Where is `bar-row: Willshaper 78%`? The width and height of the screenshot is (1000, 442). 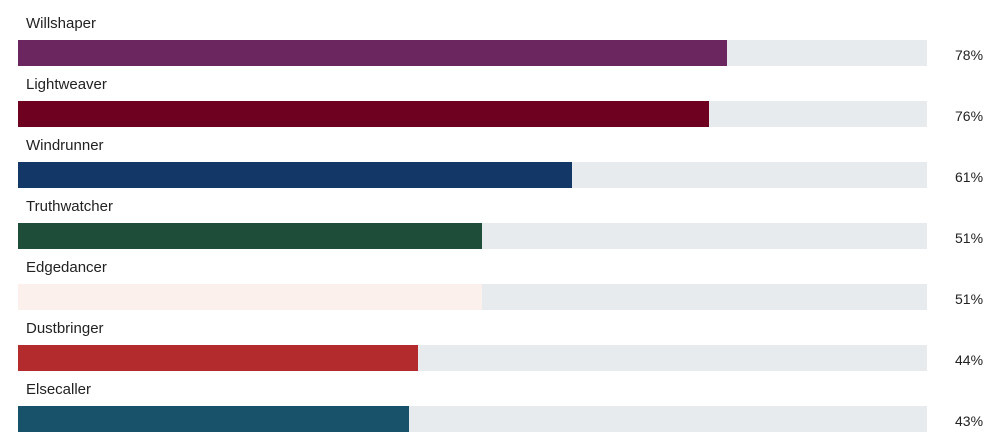 bar-row: Willshaper 78% is located at coordinates (500, 43).